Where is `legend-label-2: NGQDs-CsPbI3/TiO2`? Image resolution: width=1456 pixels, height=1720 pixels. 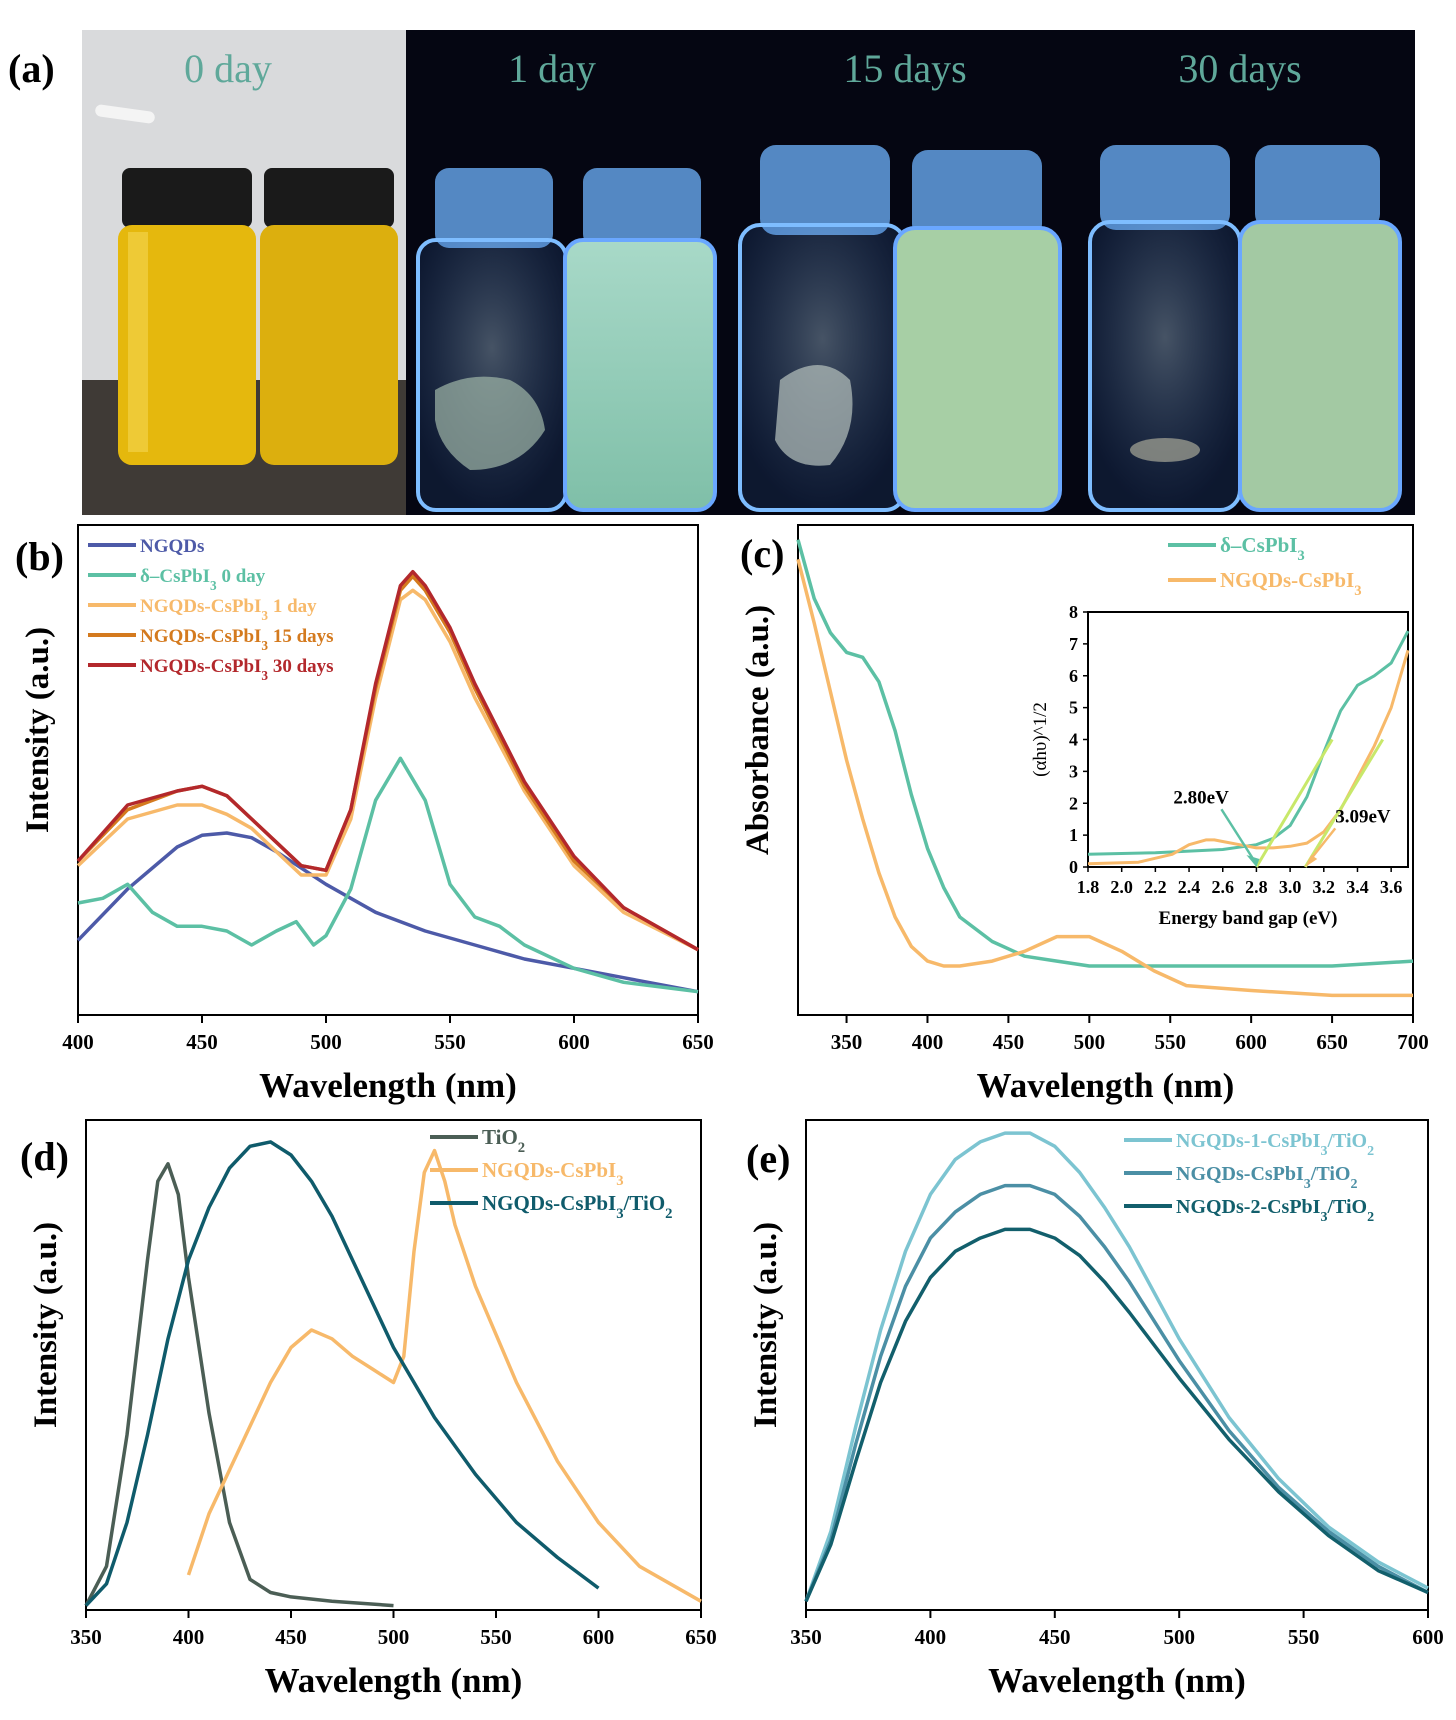 legend-label-2: NGQDs-CsPbI3/TiO2 is located at coordinates (577, 1206).